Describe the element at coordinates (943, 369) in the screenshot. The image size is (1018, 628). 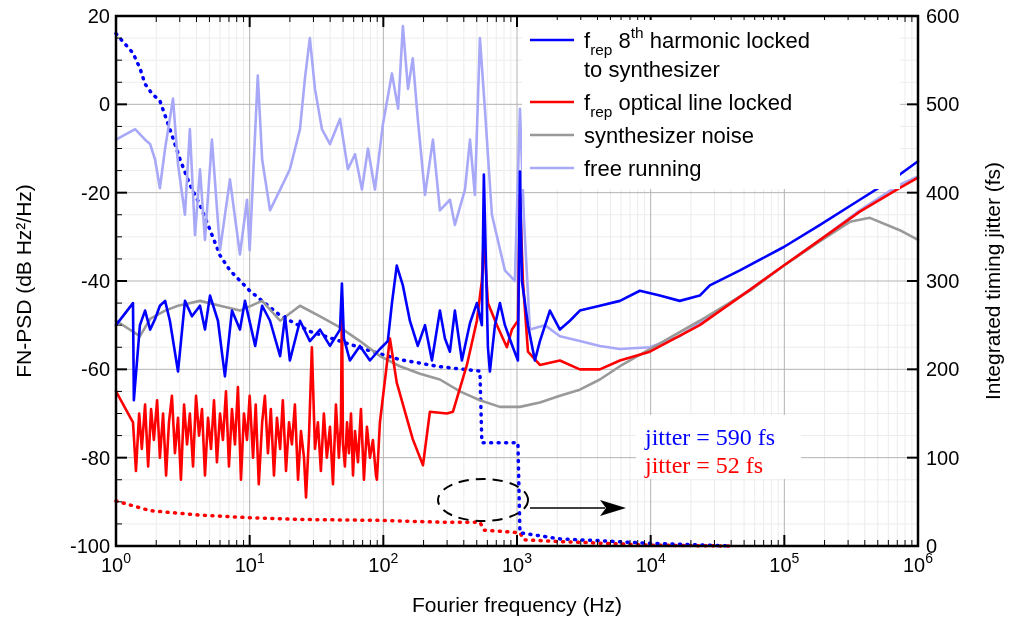
I see `y2-tick-label: 200` at that location.